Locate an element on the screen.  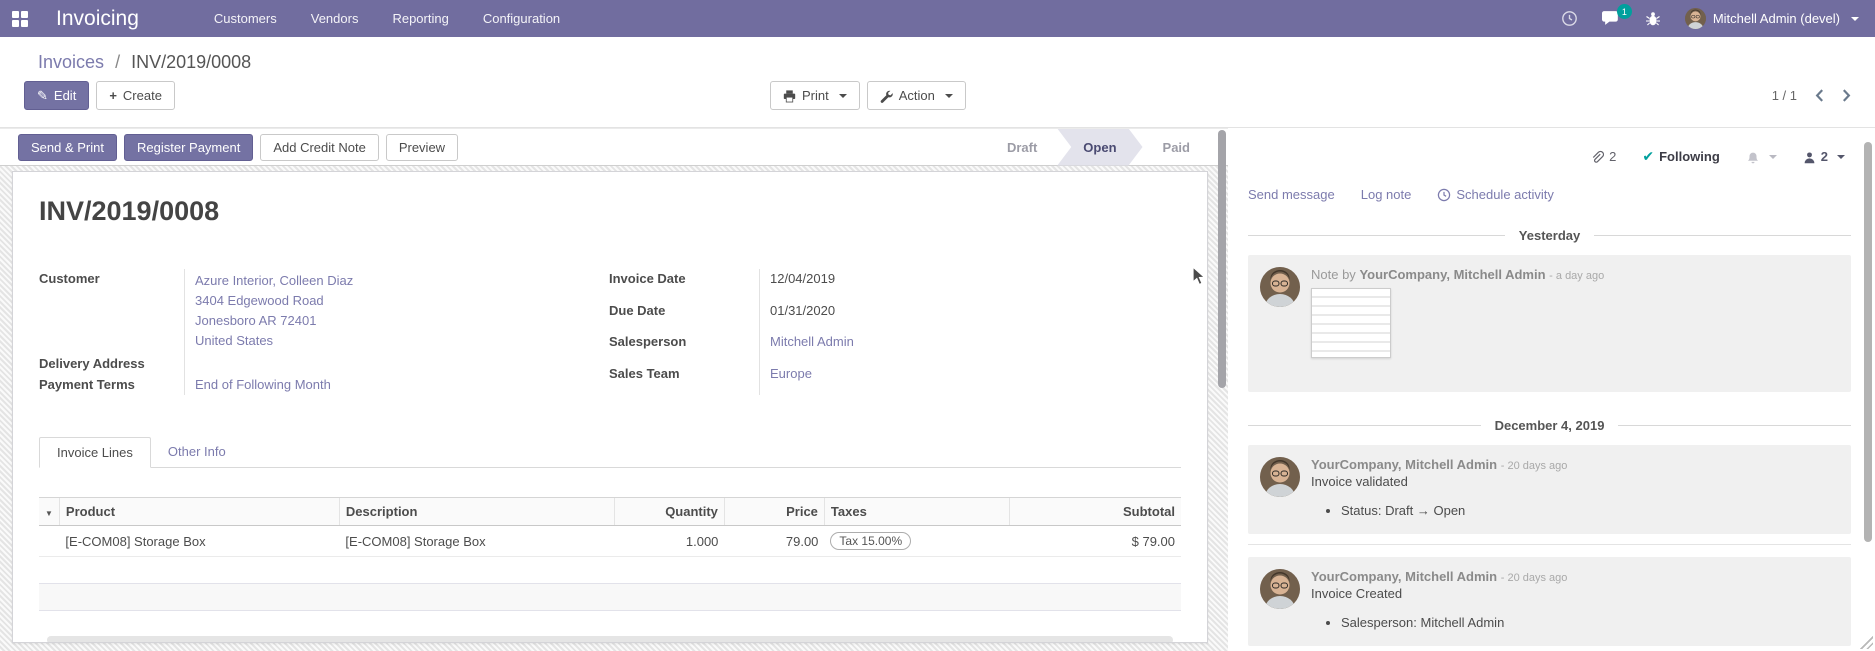
cell-quantity: 1.000 is located at coordinates (669, 541).